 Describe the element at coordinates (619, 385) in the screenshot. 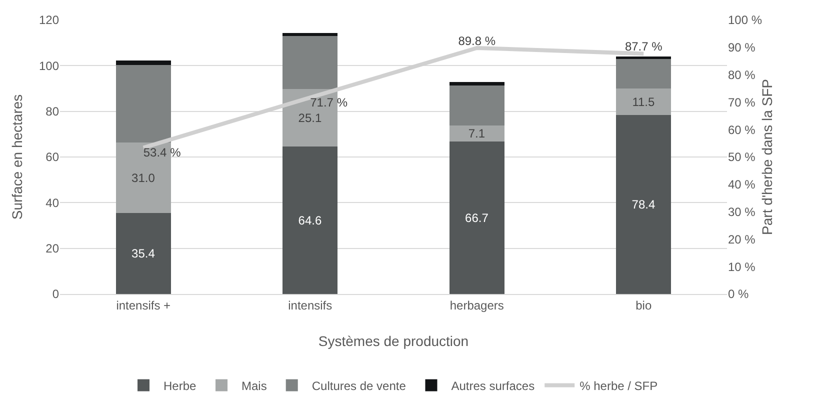

I see `legend-label: % herbe / SFP` at that location.